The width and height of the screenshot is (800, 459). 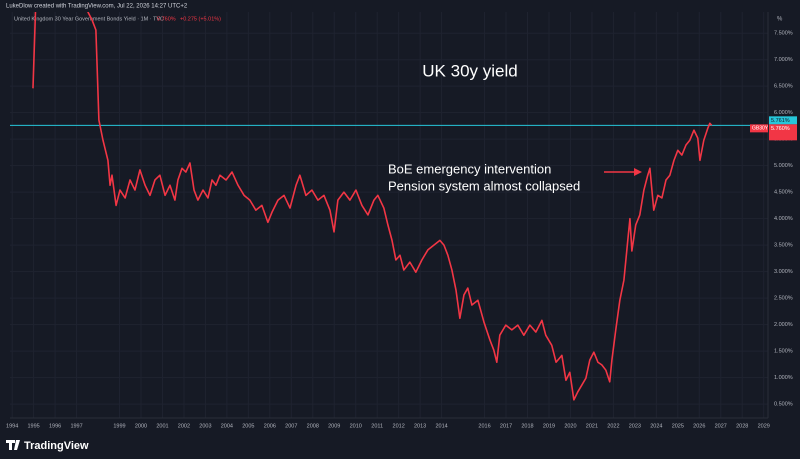 What do you see at coordinates (205, 426) in the screenshot?
I see `x-tick-label: 2003` at bounding box center [205, 426].